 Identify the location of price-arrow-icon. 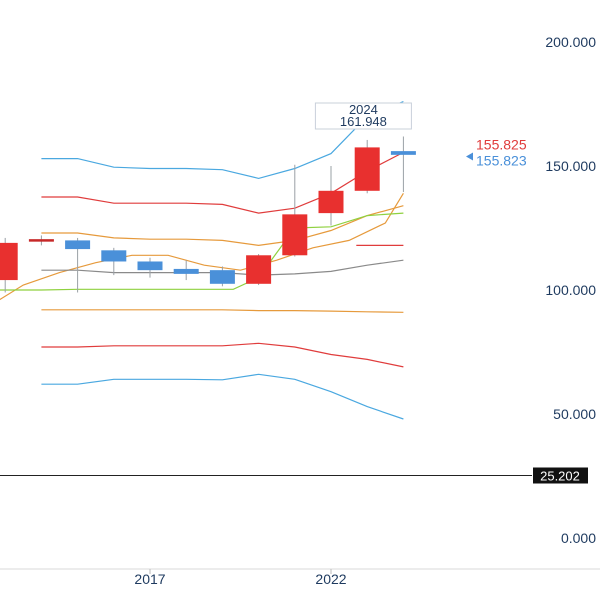
(469, 156).